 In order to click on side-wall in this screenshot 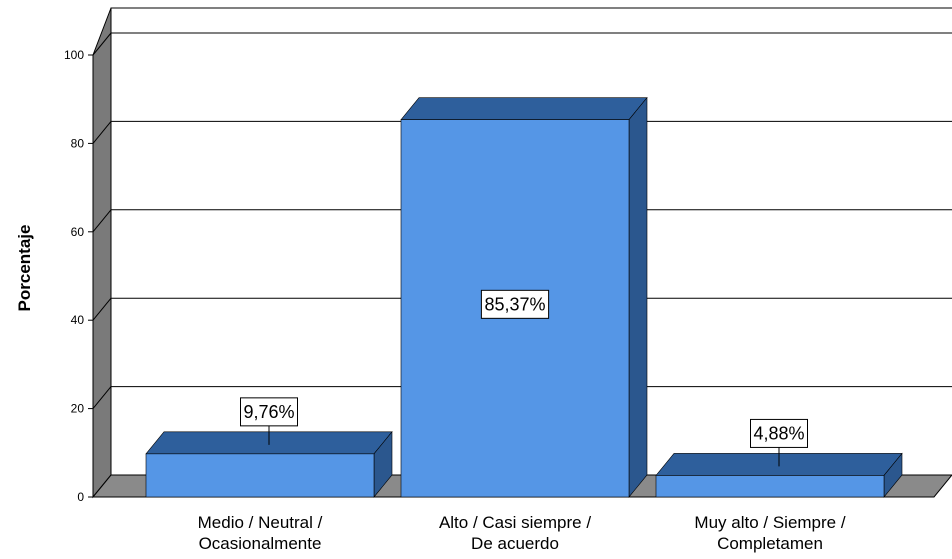, I will do `click(102, 253)`.